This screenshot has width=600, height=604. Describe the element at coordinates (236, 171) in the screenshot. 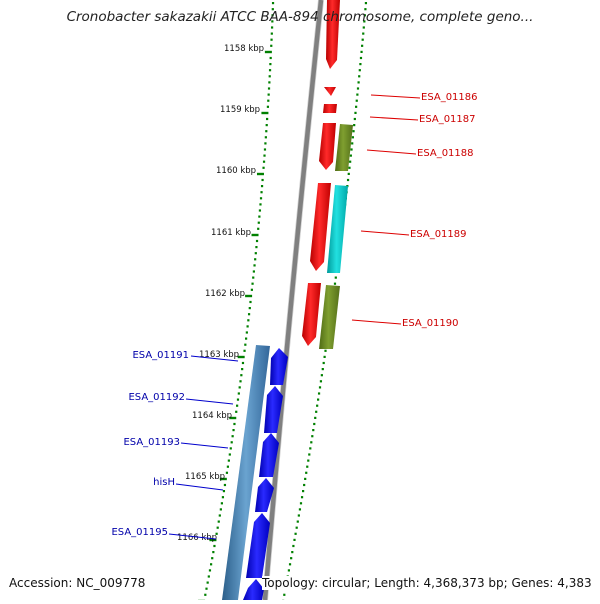

I see `scale-label: 1160 kbp` at that location.